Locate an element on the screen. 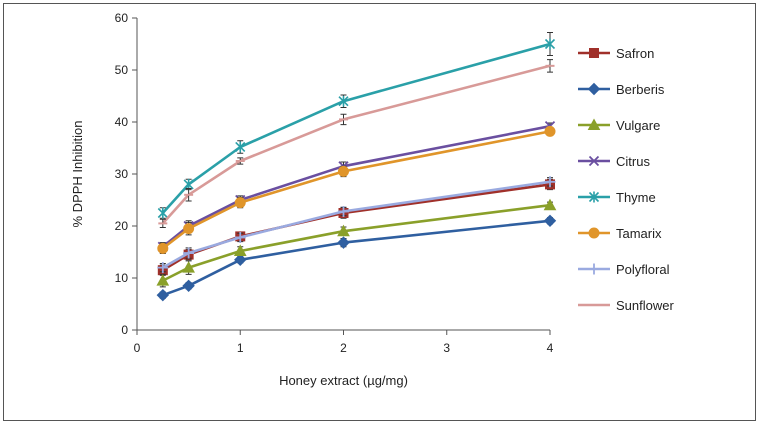  y-tick-label: 0 is located at coordinates (124, 330).